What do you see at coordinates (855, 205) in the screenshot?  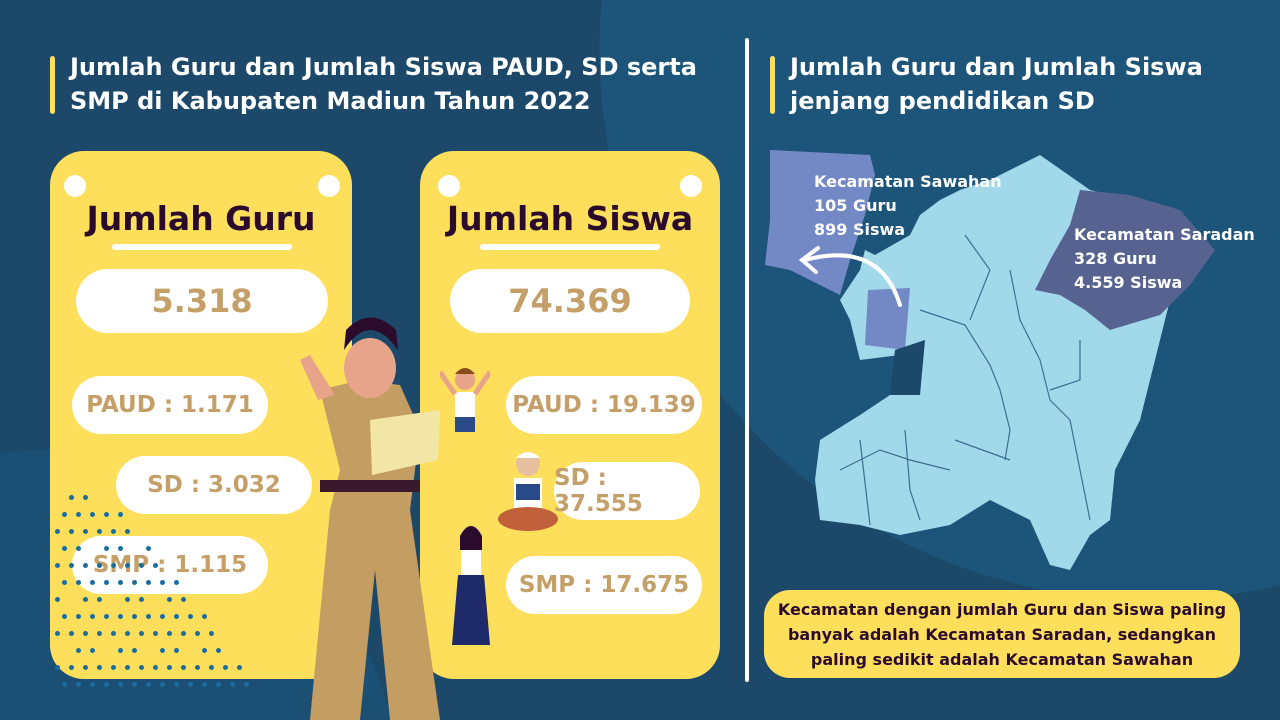 I see `sawahan-guru: 105 Guru` at bounding box center [855, 205].